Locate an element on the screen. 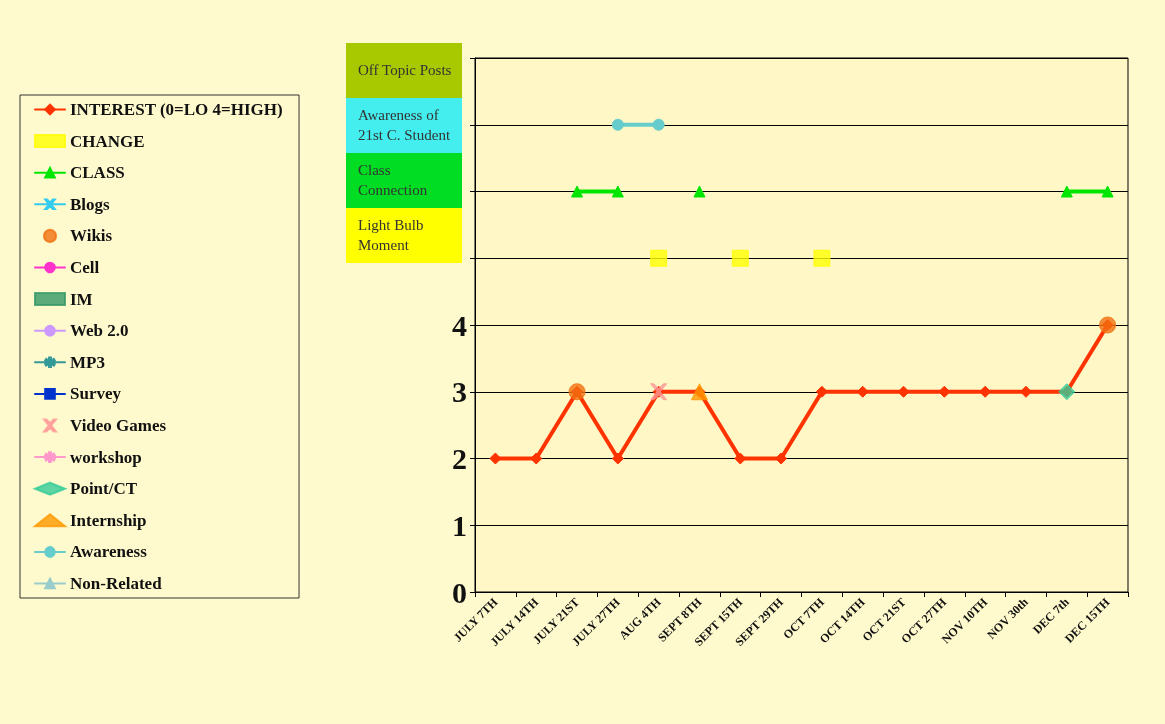  legend-label: Internship is located at coordinates (108, 520).